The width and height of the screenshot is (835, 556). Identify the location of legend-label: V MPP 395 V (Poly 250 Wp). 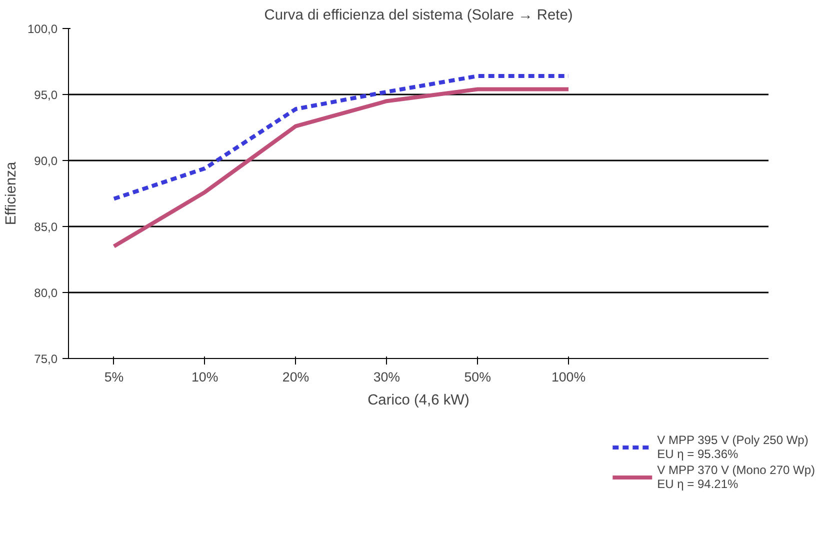
(732, 440).